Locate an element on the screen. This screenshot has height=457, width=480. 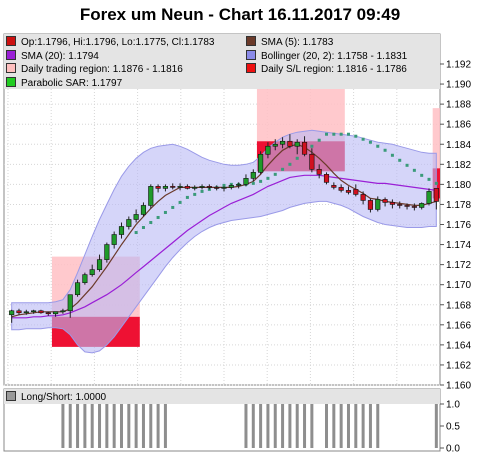
y-tick-label: 1.182 is located at coordinates (458, 165).